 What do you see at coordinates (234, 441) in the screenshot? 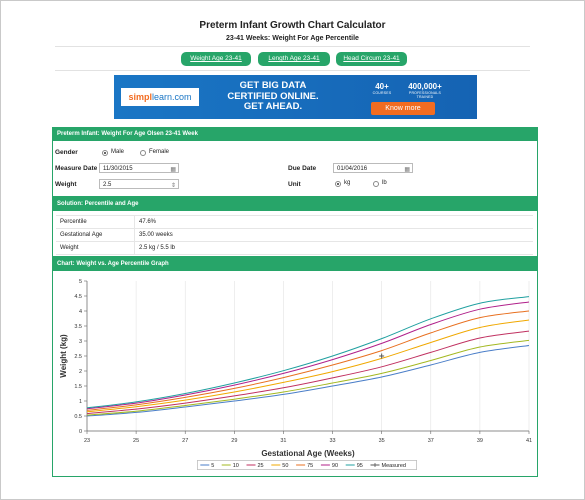
I see `x-tick-label: 29` at bounding box center [234, 441].